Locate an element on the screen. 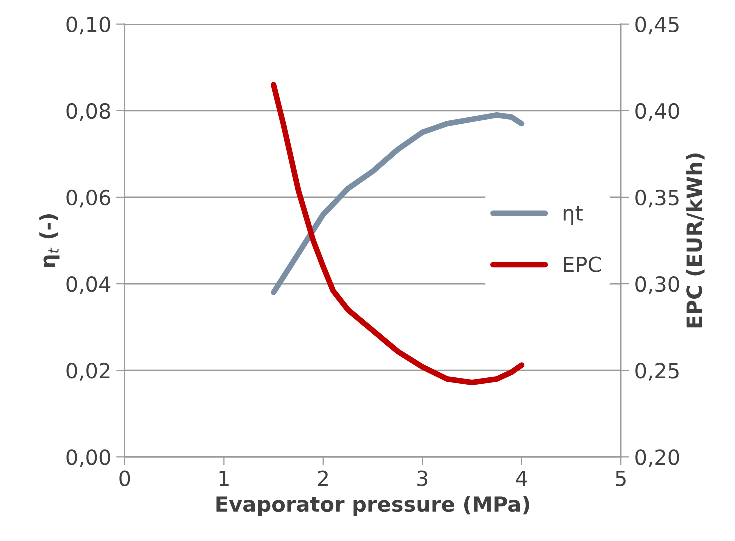 Image resolution: width=735 pixels, height=541 pixels. y-tick-label: 0,00 is located at coordinates (88, 459).